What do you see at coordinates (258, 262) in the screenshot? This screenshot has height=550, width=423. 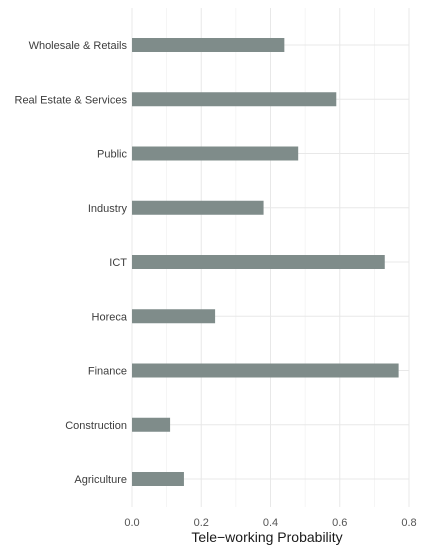 I see `bar-ict` at bounding box center [258, 262].